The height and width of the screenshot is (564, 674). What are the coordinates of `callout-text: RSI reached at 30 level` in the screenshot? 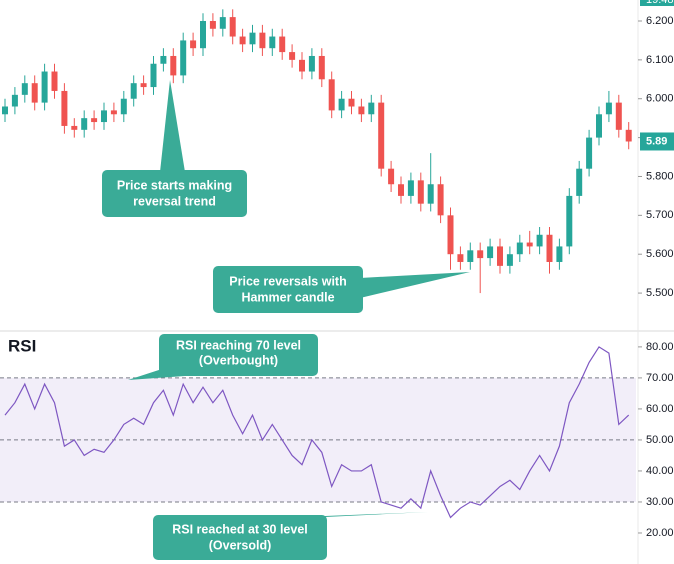 It's located at (240, 529).